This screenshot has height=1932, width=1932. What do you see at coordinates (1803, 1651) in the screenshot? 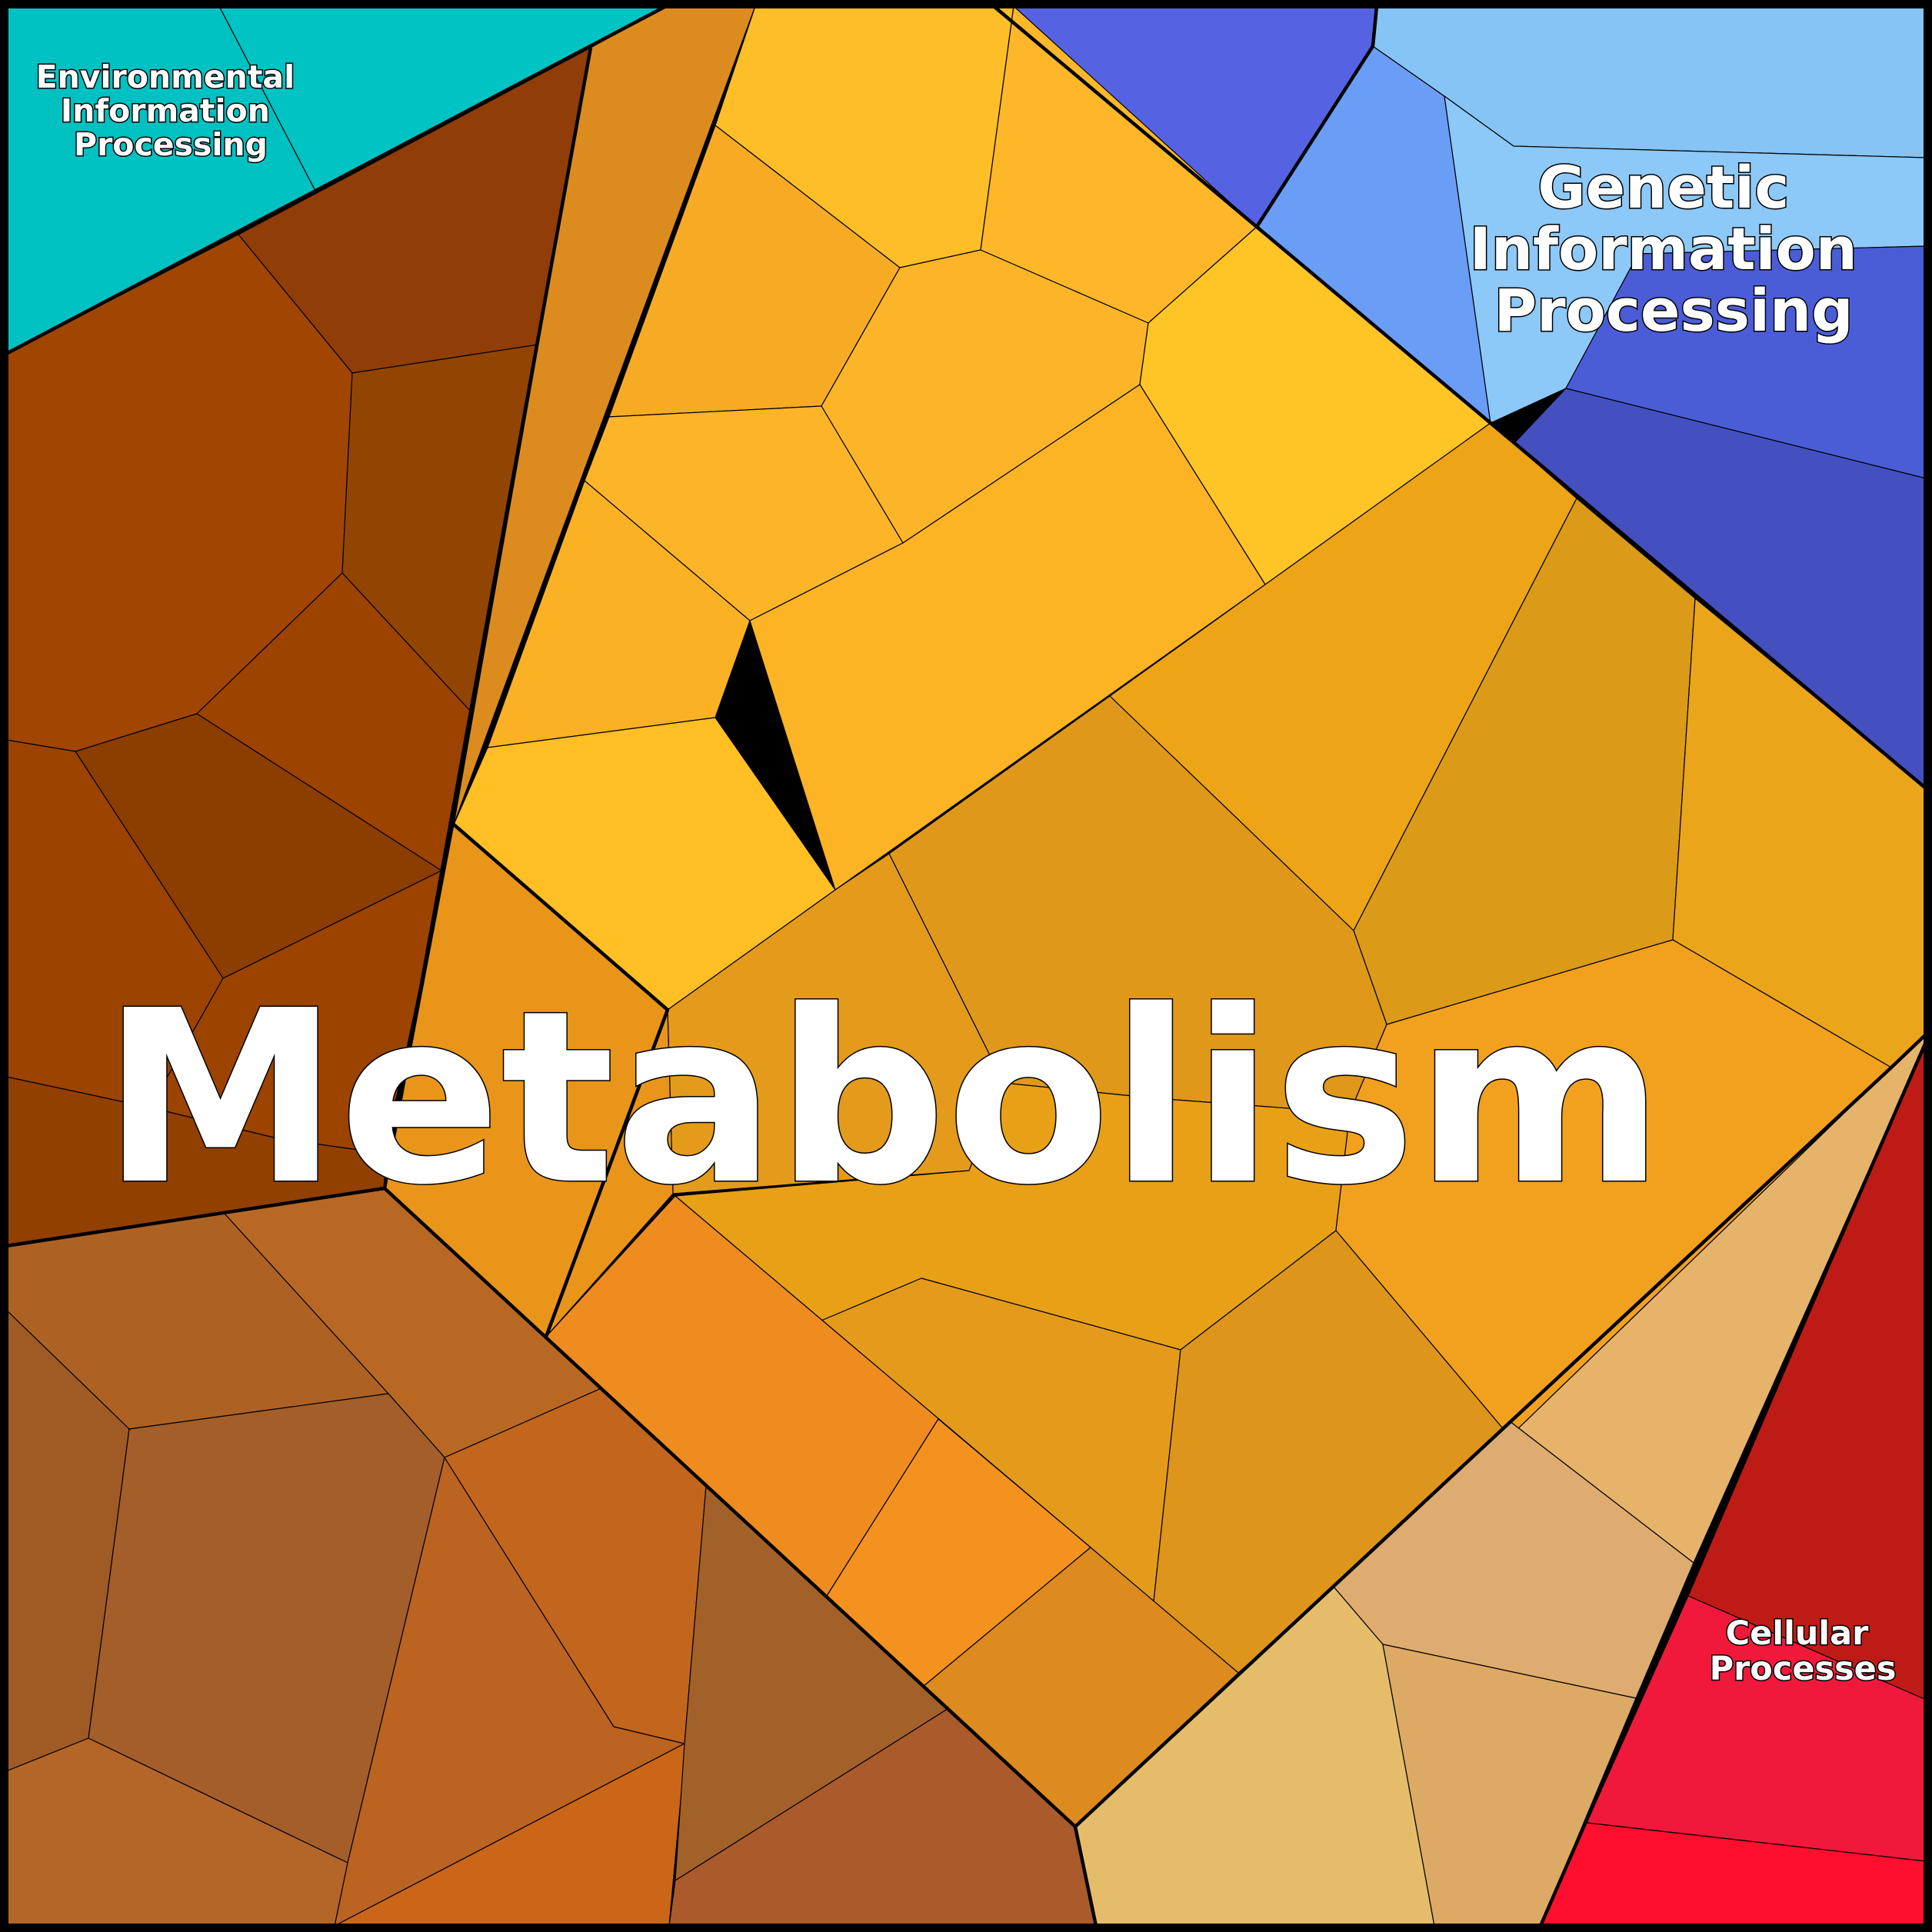
I see `label-cellular: Cellular Processes` at bounding box center [1803, 1651].